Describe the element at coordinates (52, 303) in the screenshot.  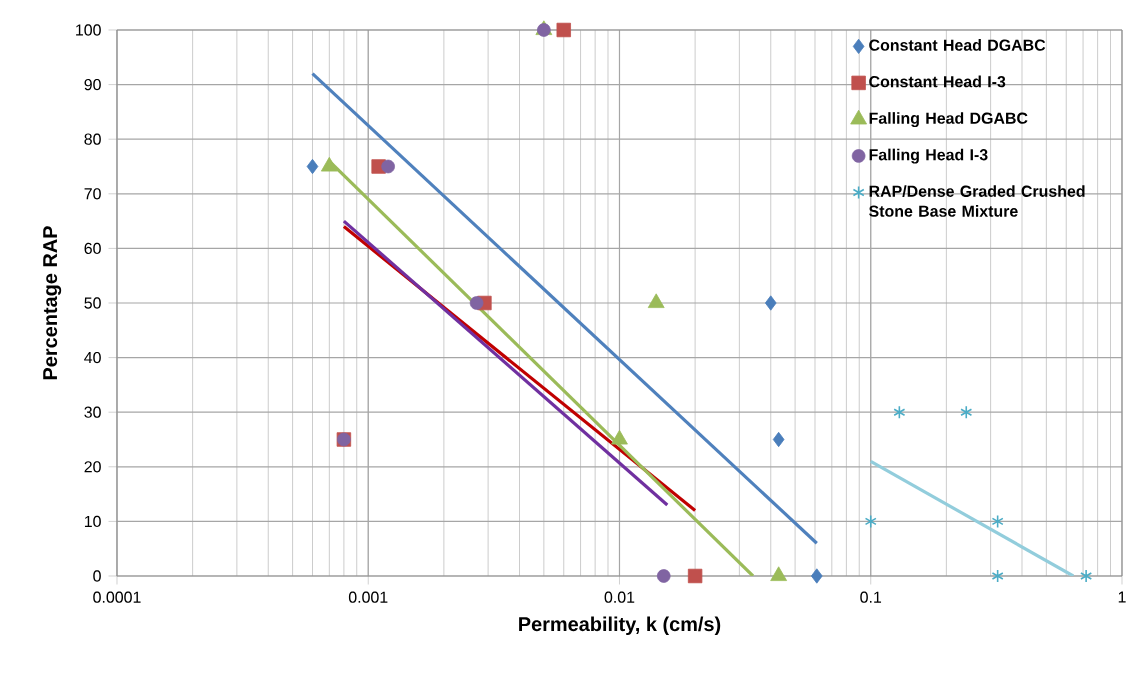
I see `y-axis-title: Percentage RAP` at that location.